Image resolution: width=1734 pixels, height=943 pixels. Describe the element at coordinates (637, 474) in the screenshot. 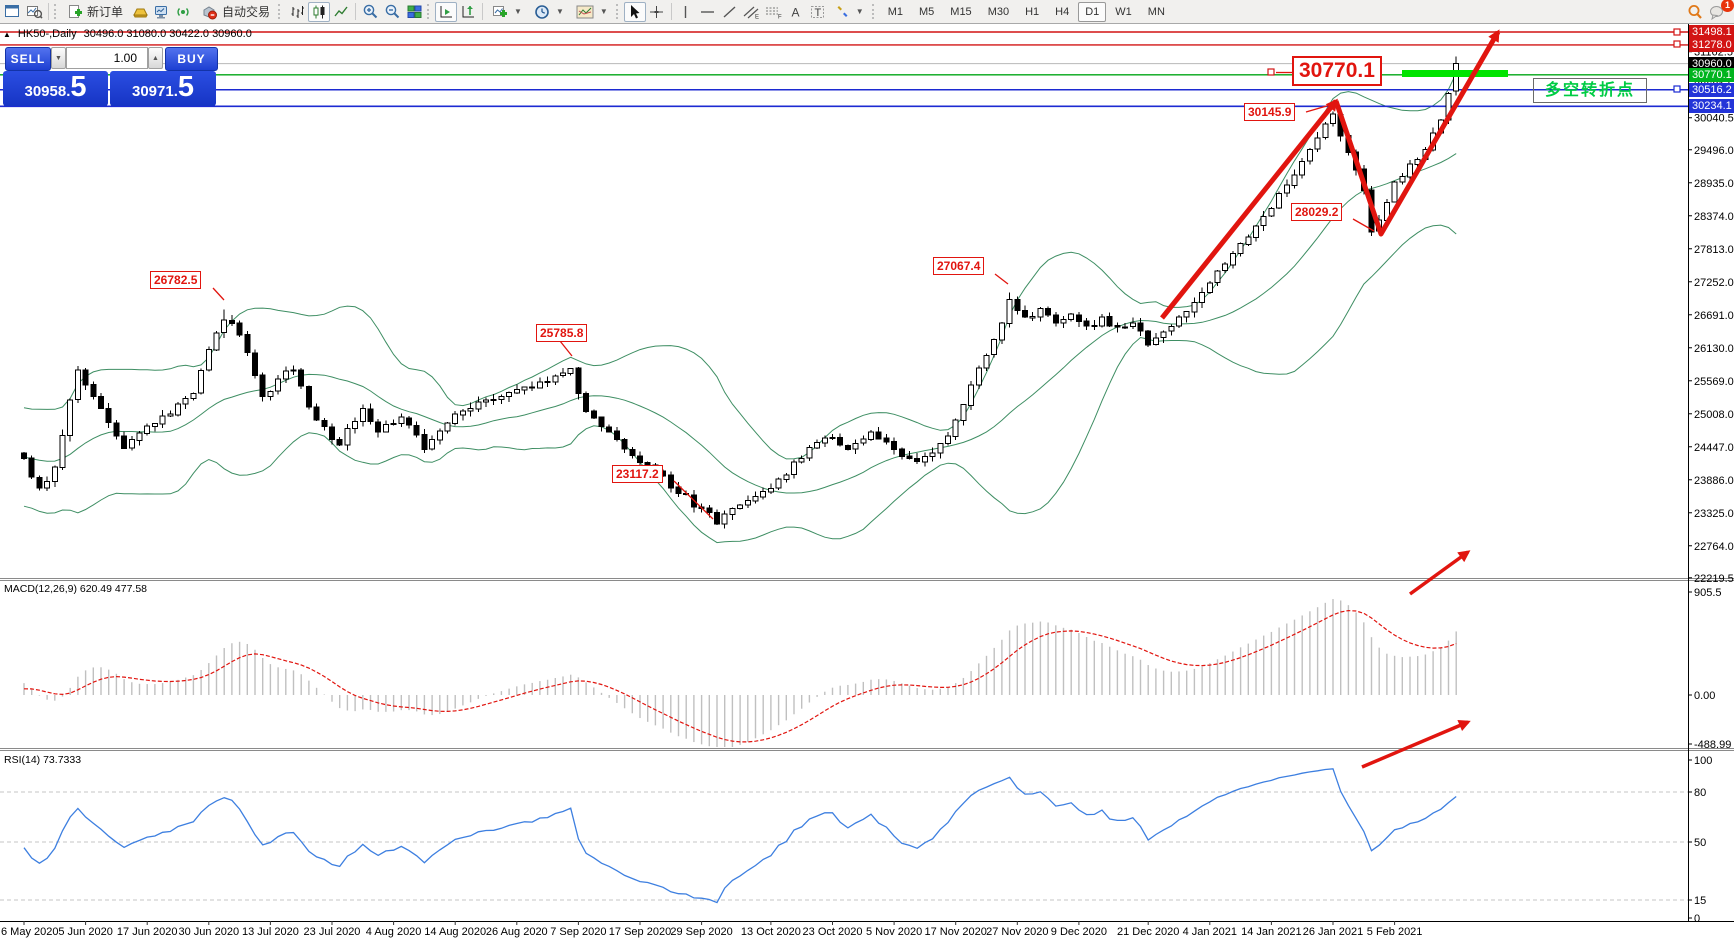

I see `price-callout: 23117.2` at that location.